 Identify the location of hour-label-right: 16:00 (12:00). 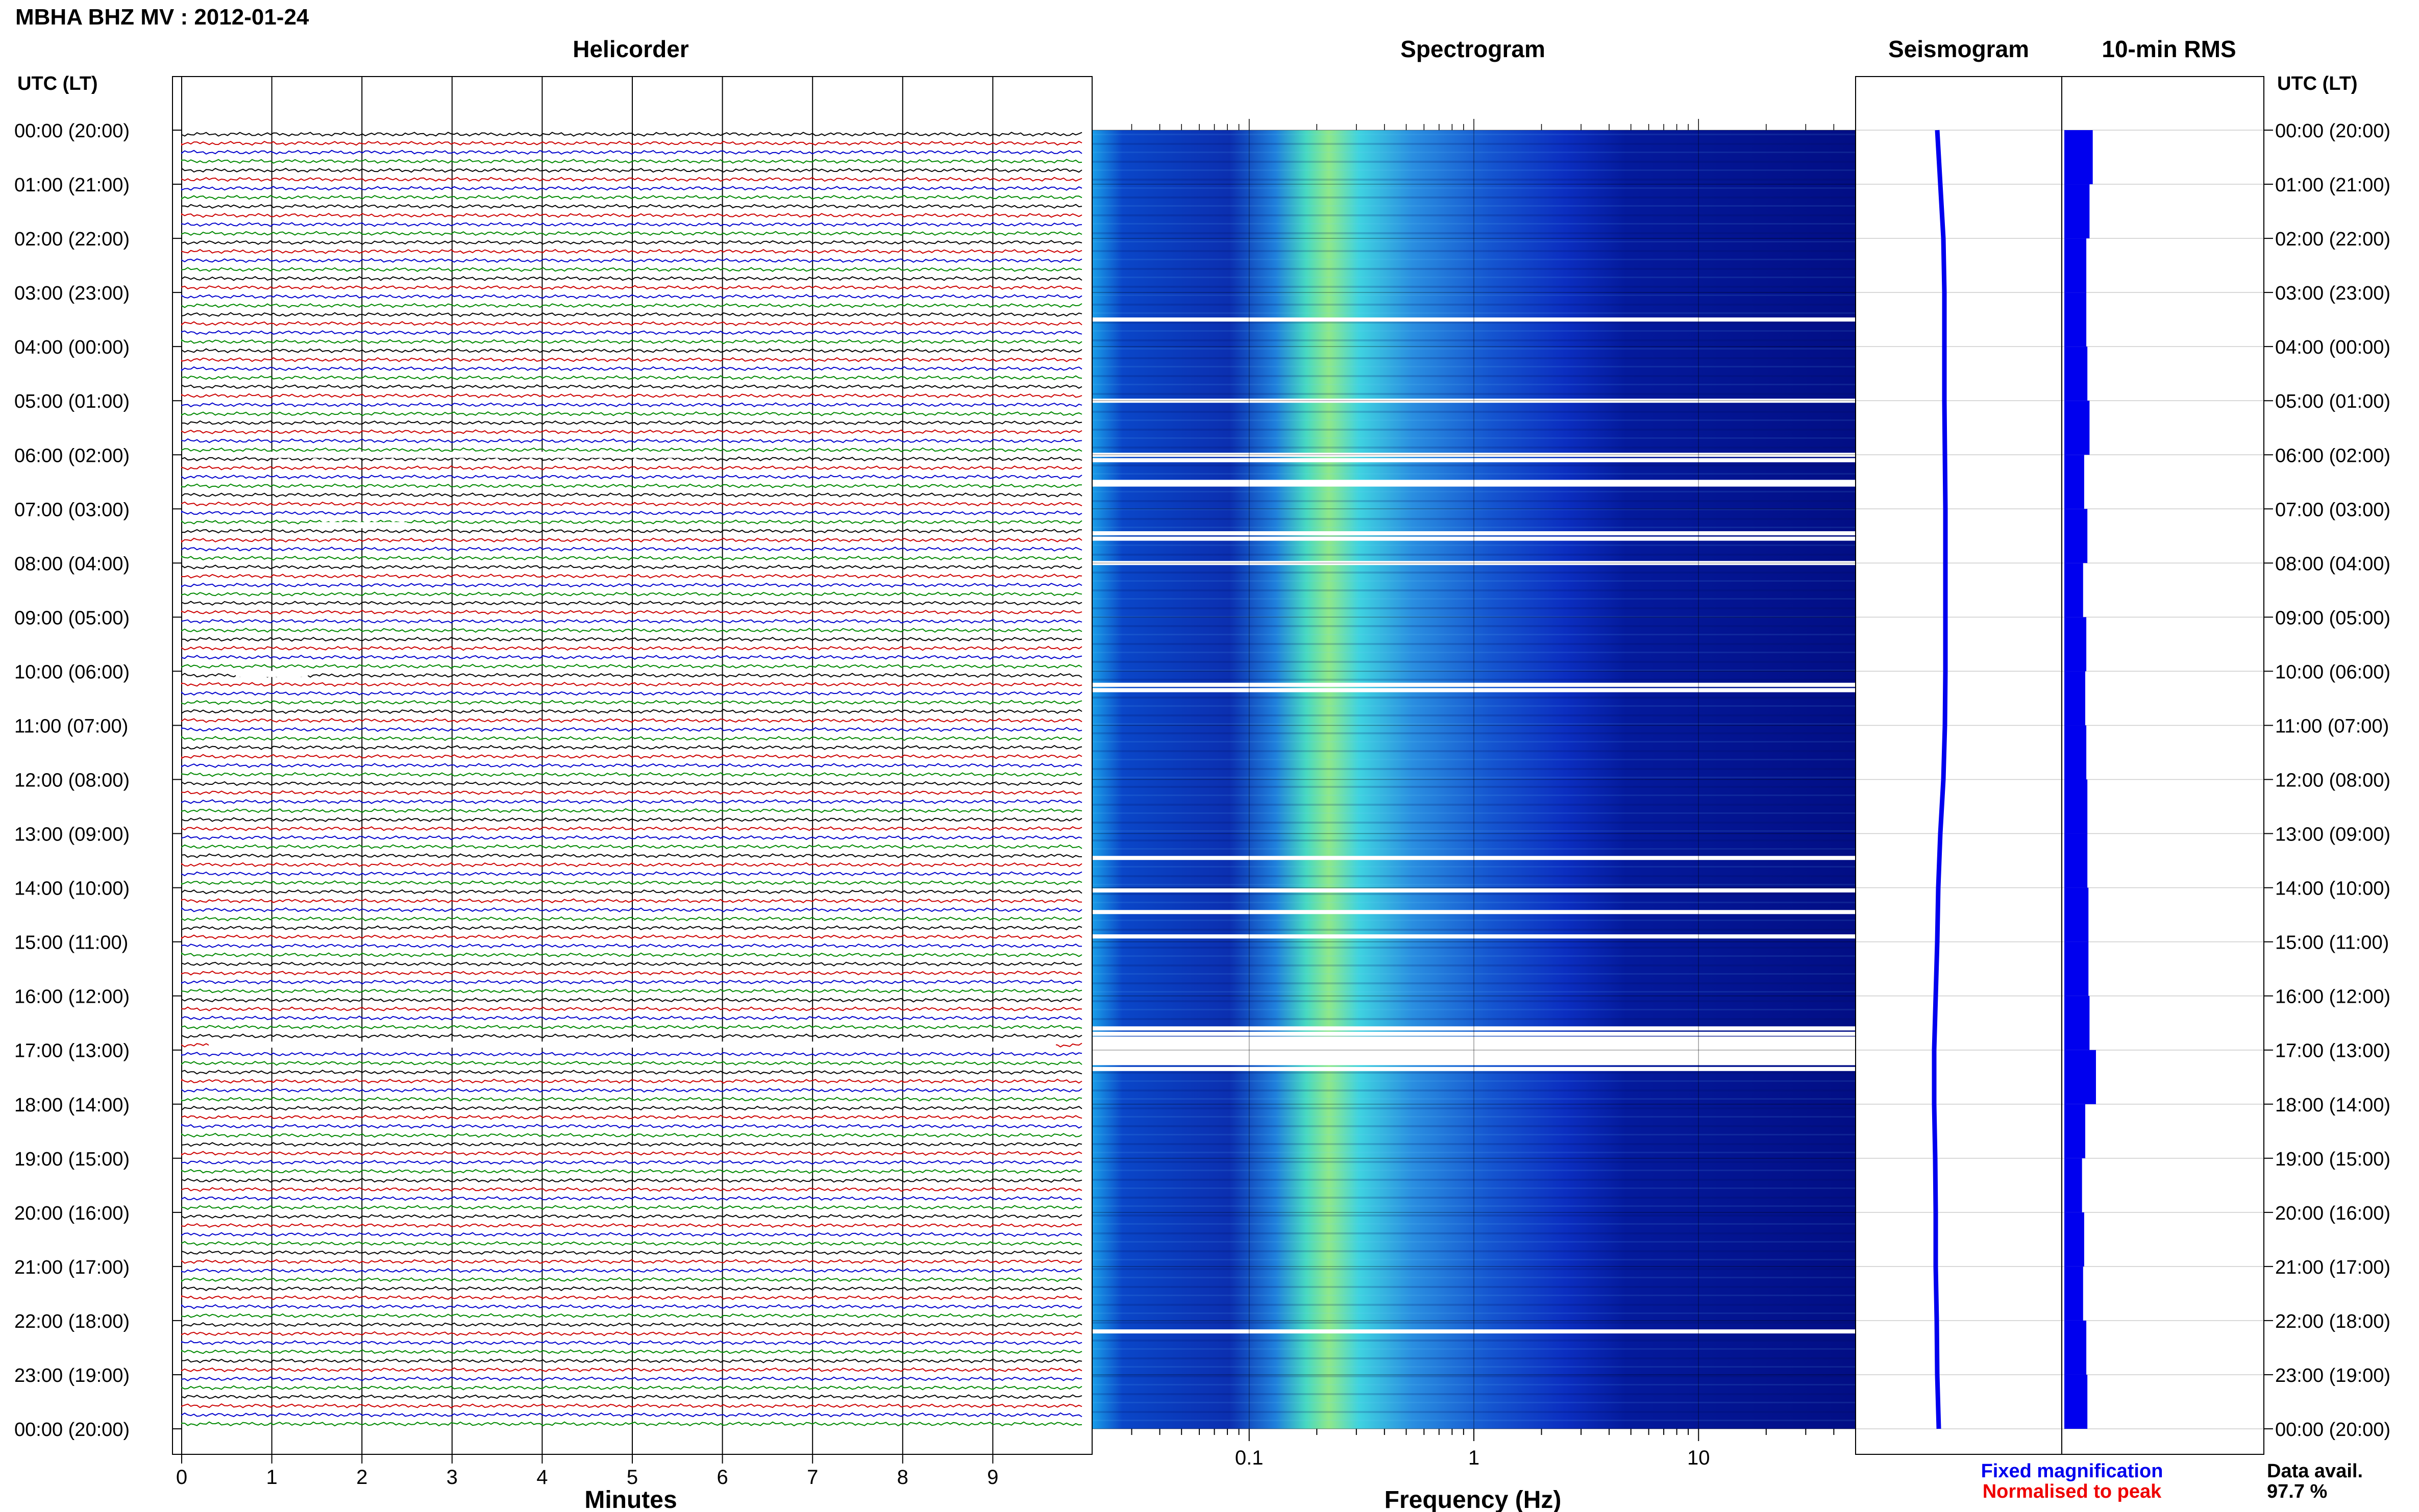
(2332, 997).